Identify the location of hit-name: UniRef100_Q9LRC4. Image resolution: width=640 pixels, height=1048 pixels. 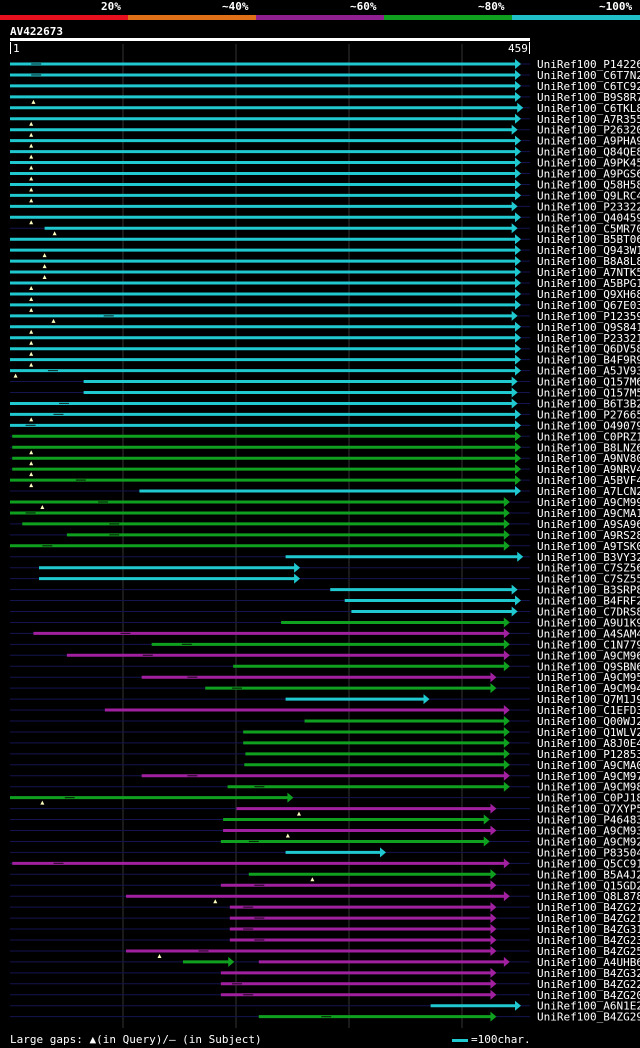
(588, 195).